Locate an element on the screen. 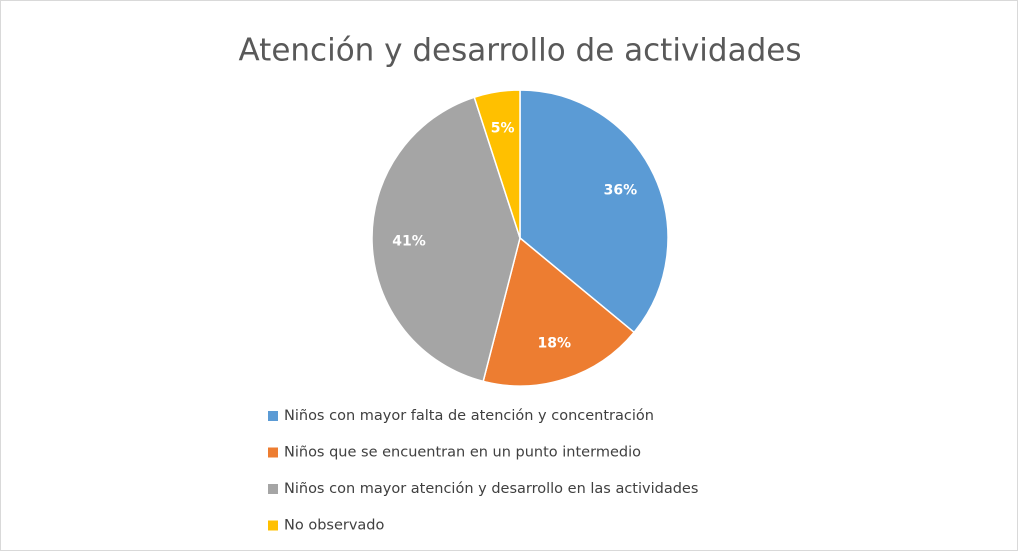  chart-title: Atención y desarrollo de actividades is located at coordinates (520, 51).